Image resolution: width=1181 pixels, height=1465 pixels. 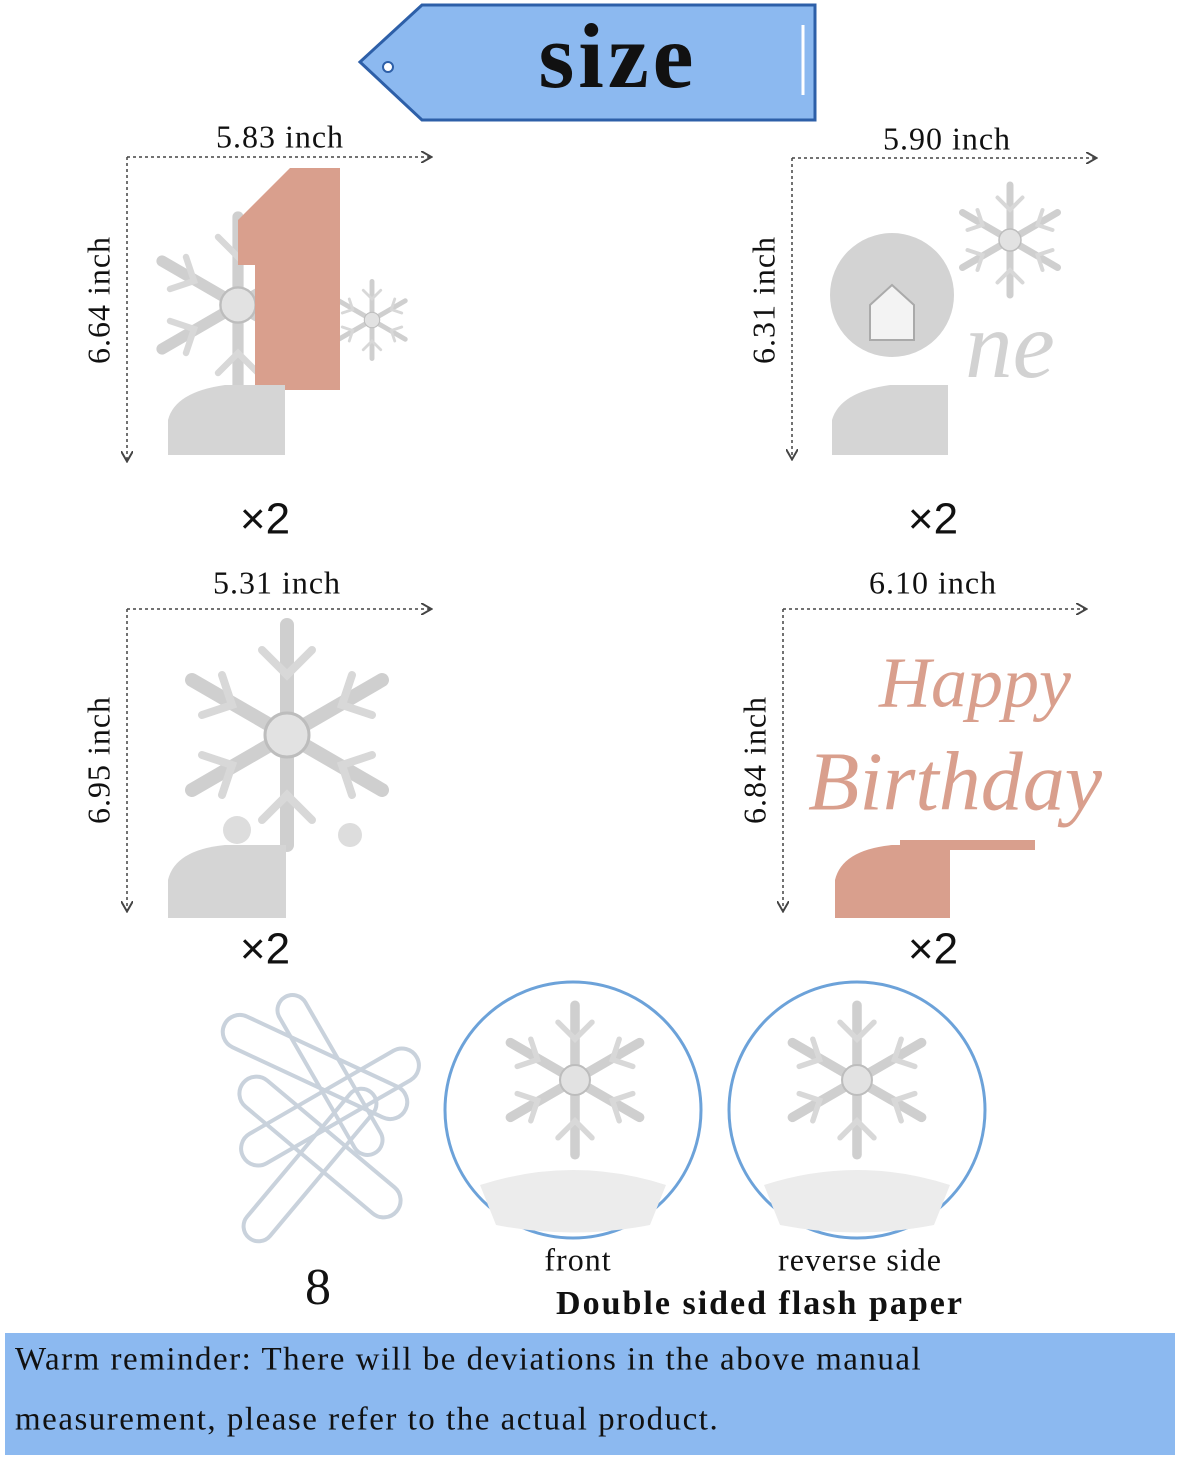 I want to click on script-decoration: ne, so click(x=1010, y=345).